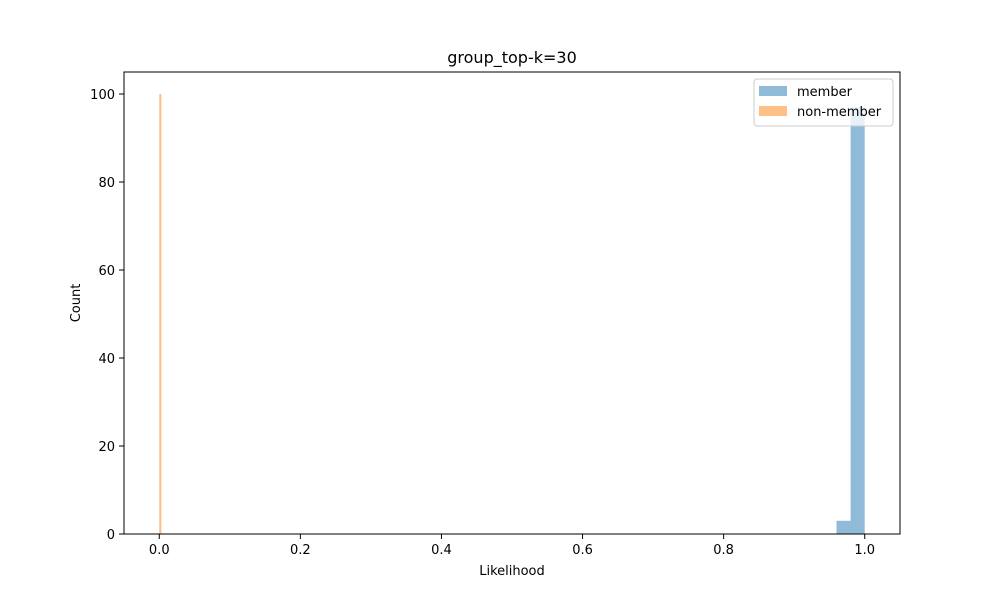 The image size is (1000, 600). I want to click on y-axis-ticks: 0 20 40 60 80 100, so click(107, 315).